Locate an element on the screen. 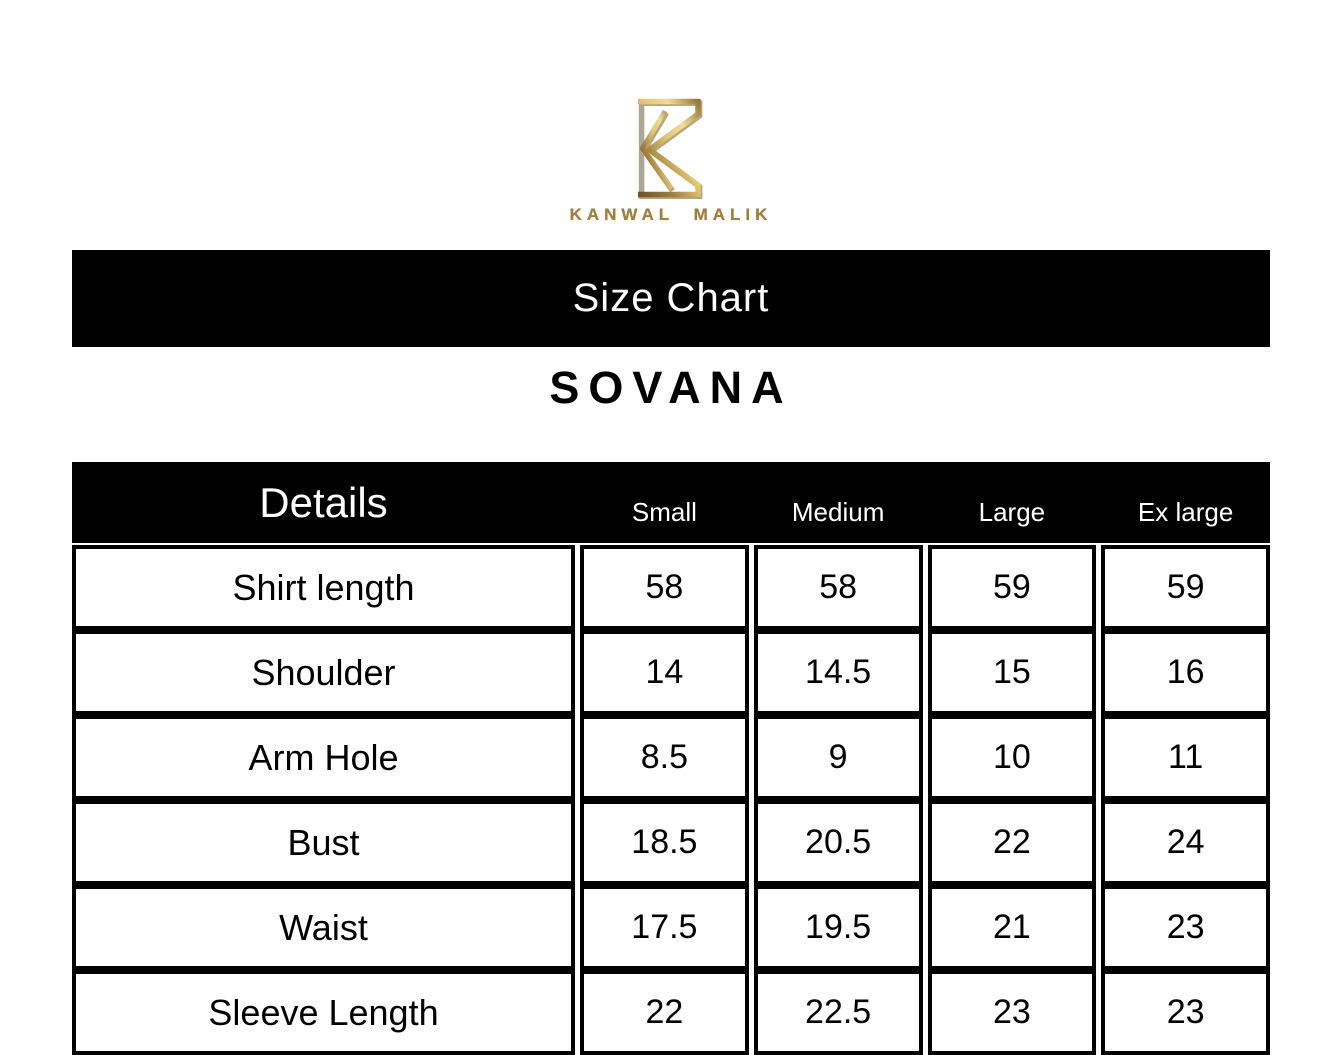 The image size is (1336, 1055). row-label: Arm Hole is located at coordinates (323, 757).